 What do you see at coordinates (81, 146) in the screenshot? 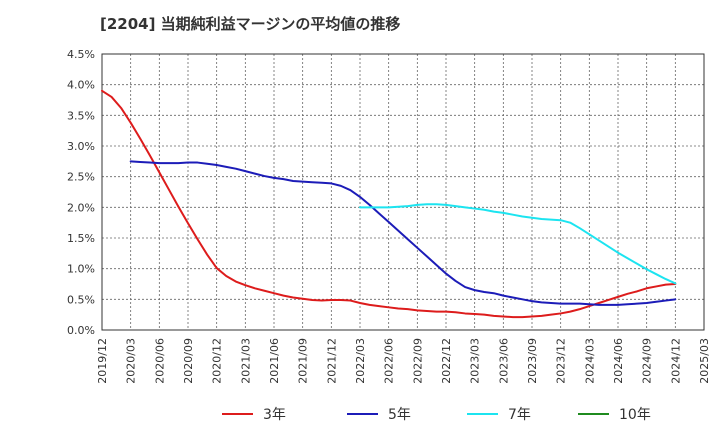
I see `y-tick-label: 3.0%` at bounding box center [81, 146].